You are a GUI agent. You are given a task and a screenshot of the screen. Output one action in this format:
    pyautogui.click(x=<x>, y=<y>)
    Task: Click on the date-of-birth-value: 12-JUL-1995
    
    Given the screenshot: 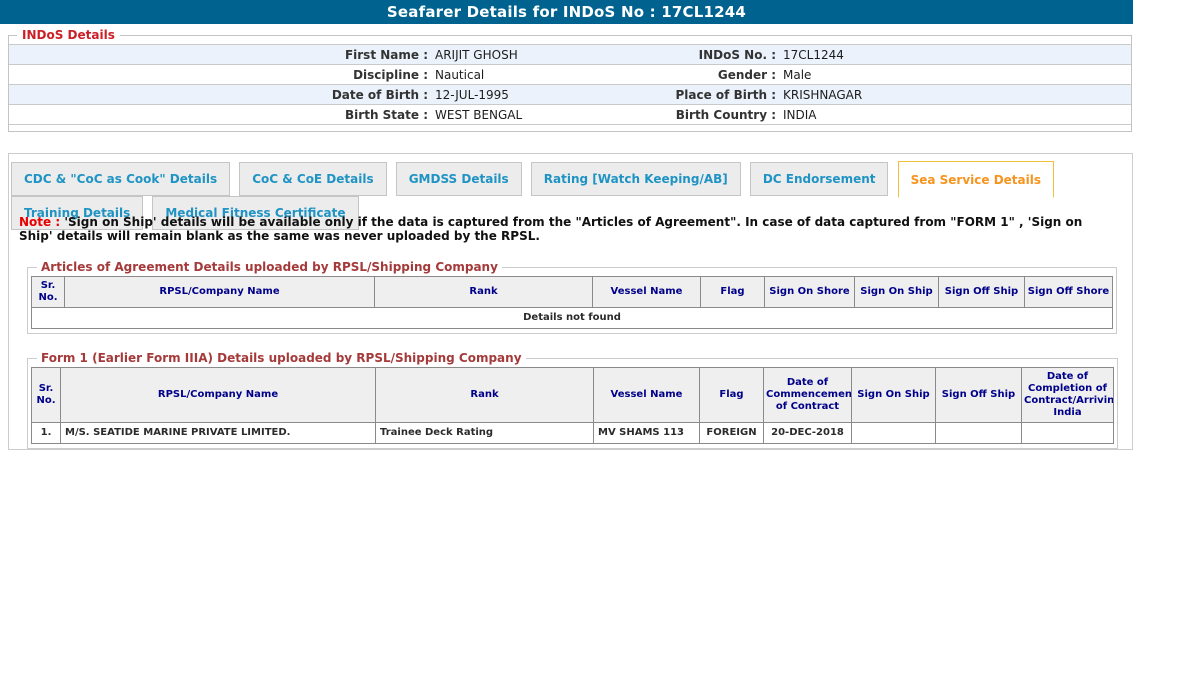 What is the action you would take?
    pyautogui.click(x=472, y=94)
    